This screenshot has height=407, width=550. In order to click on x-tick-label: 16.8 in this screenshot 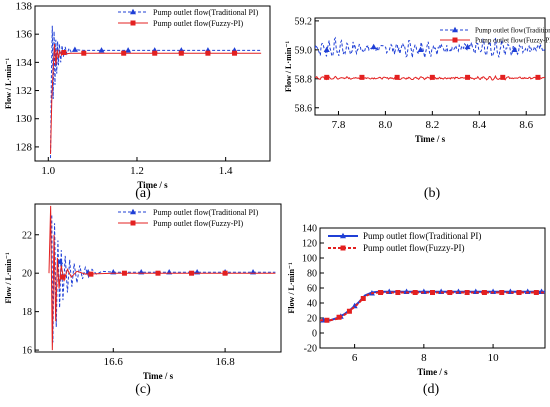, I will do `click(225, 362)`.